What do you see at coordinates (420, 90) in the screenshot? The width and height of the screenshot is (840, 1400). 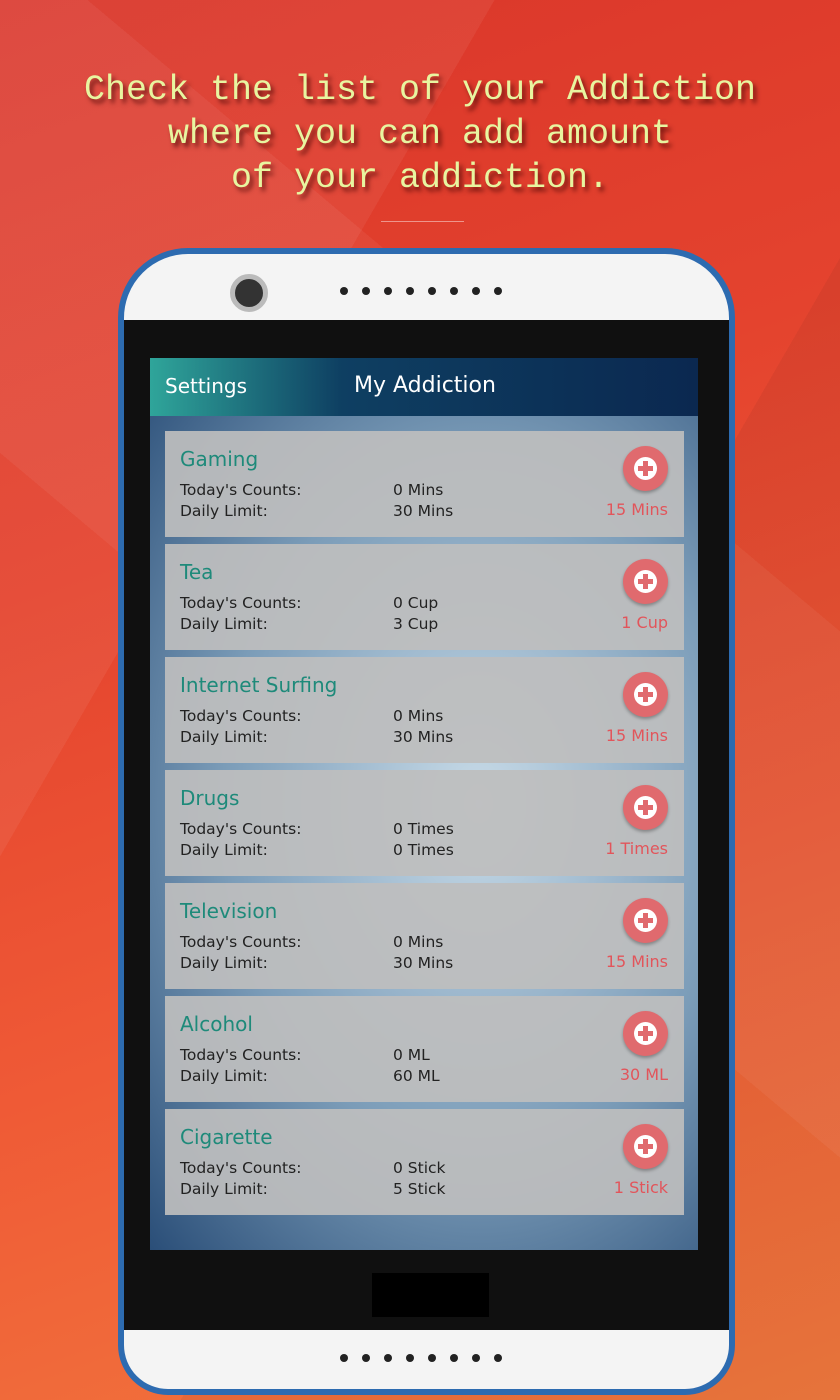 I see `headline-line: Check the list of your Addiction` at bounding box center [420, 90].